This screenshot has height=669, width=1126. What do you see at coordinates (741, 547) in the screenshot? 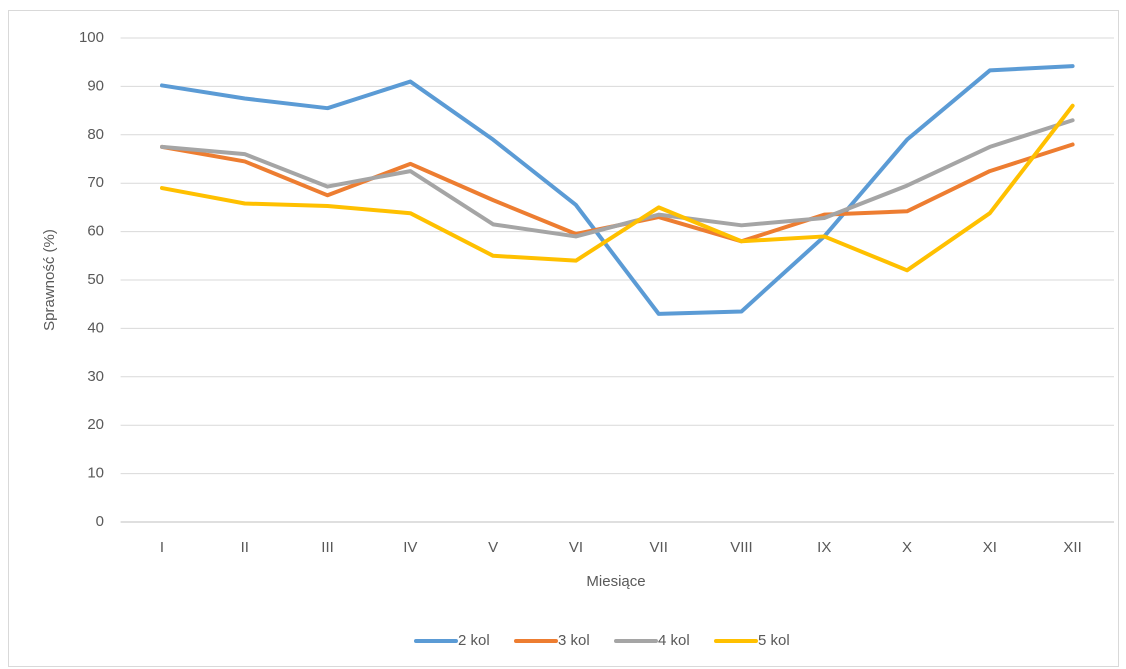
I see `x-tick-label: VIII` at bounding box center [741, 547].